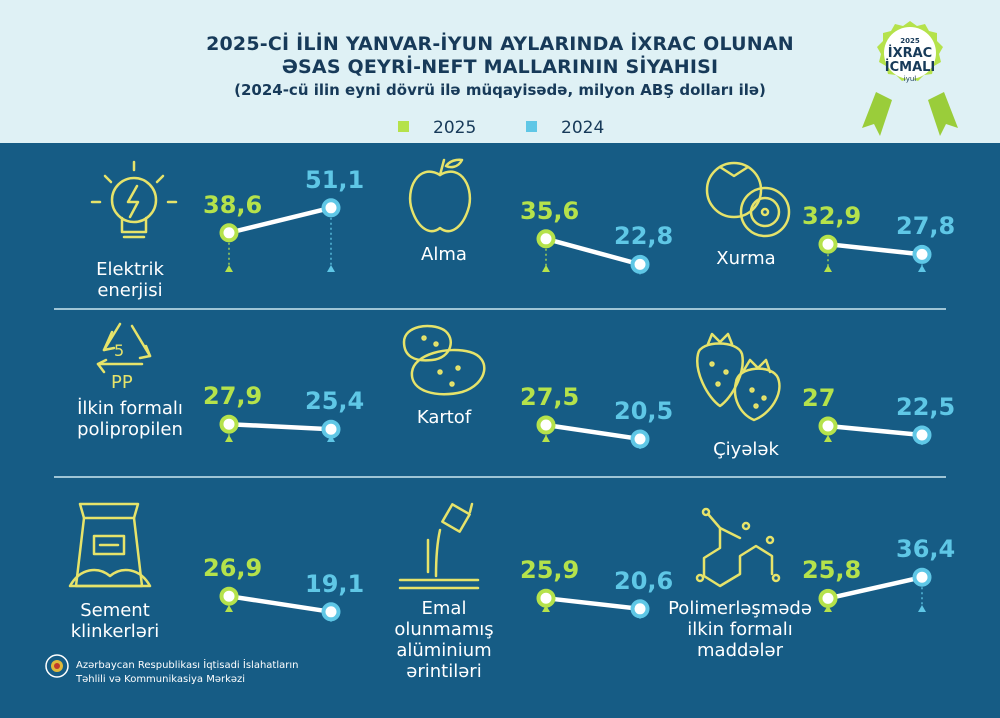  Describe the element at coordinates (335, 401) in the screenshot. I see `value-label-2024: 25,4` at that location.